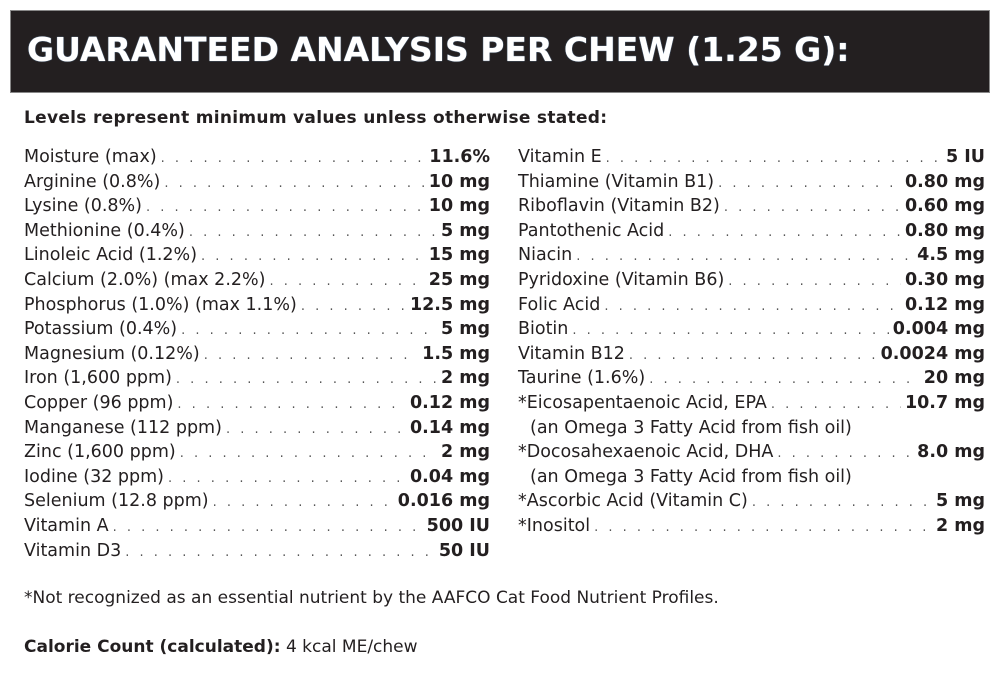  Describe the element at coordinates (257, 182) in the screenshot. I see `nutrient-row: Arginine (0.8%) 10 mg` at that location.